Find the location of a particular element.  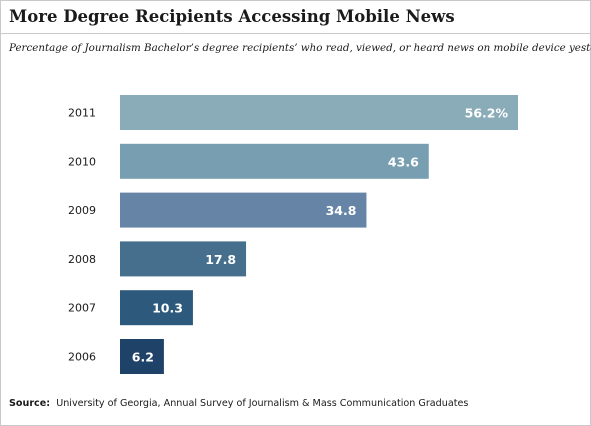

category-label-2011: 2011 is located at coordinates (82, 113).